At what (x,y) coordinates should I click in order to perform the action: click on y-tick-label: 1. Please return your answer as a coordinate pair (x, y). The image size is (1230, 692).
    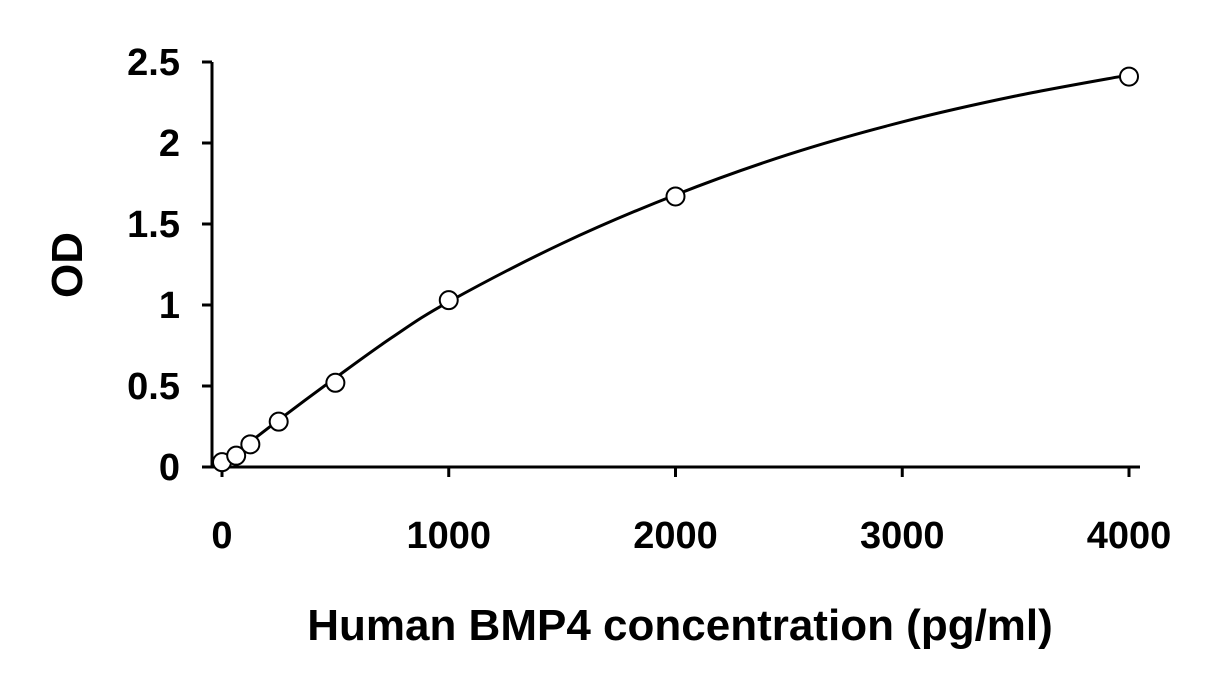
    Looking at the image, I should click on (169, 306).